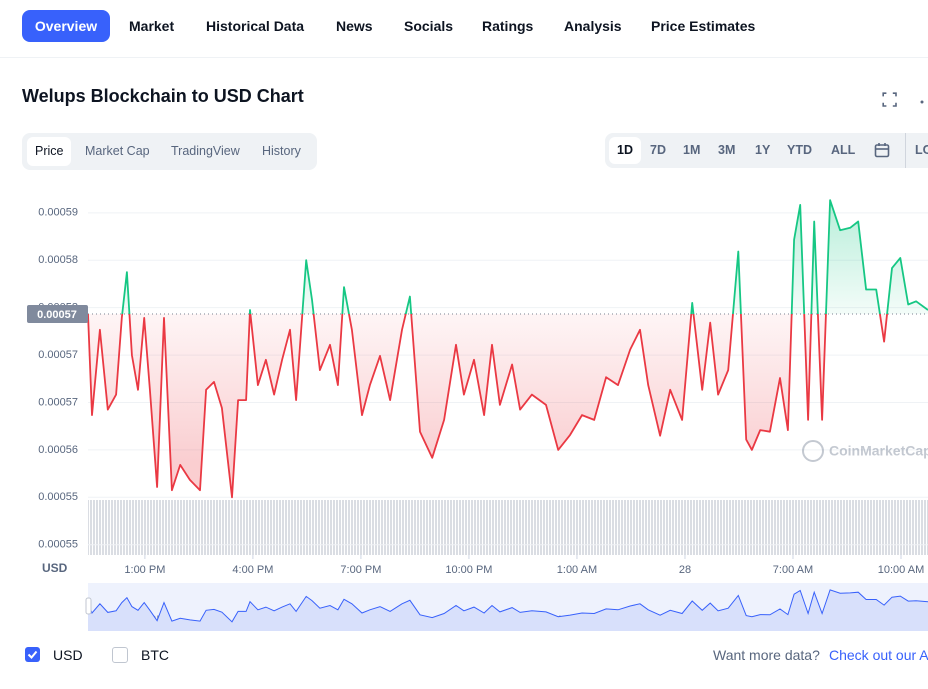 The width and height of the screenshot is (928, 689). What do you see at coordinates (878, 655) in the screenshot?
I see `footer-link: Check out our API` at bounding box center [878, 655].